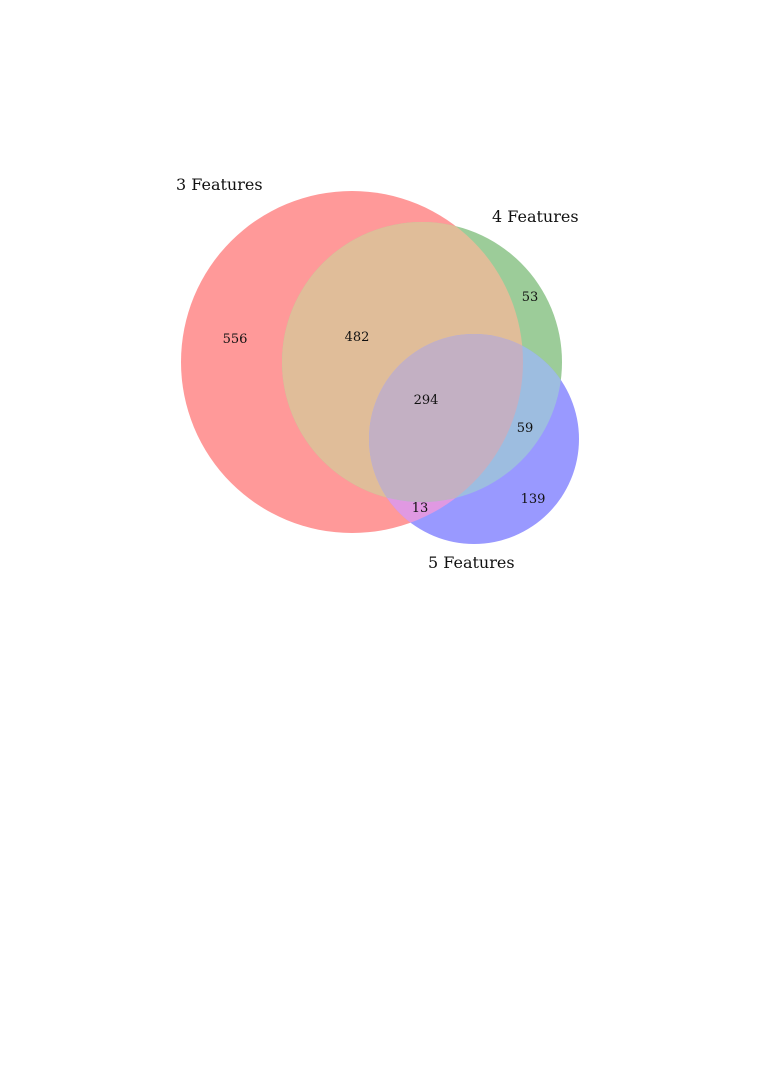 The height and width of the screenshot is (1075, 761). I want to click on region-label-3-and-4: 482, so click(357, 337).